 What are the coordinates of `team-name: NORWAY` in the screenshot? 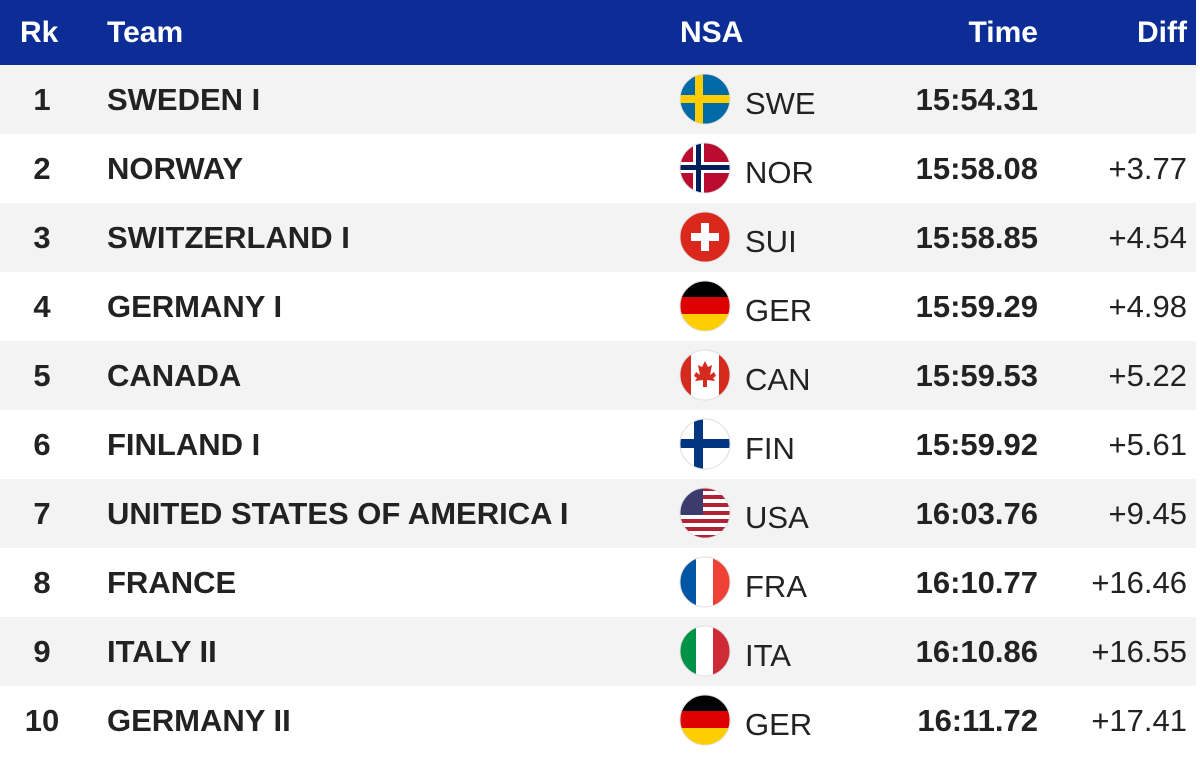 It's located at (175, 168).